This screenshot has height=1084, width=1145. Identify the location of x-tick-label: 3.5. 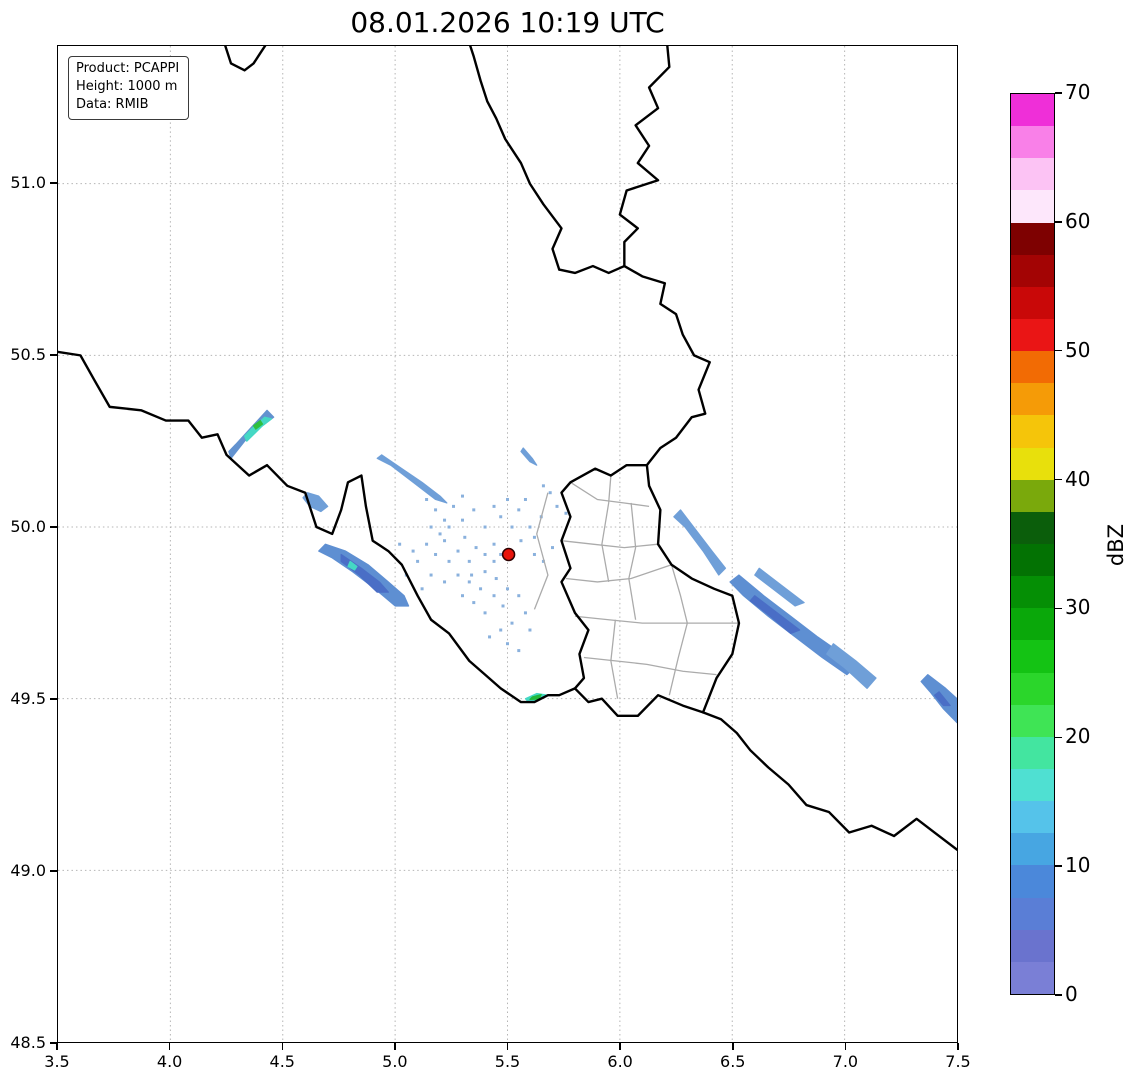
(57, 1061).